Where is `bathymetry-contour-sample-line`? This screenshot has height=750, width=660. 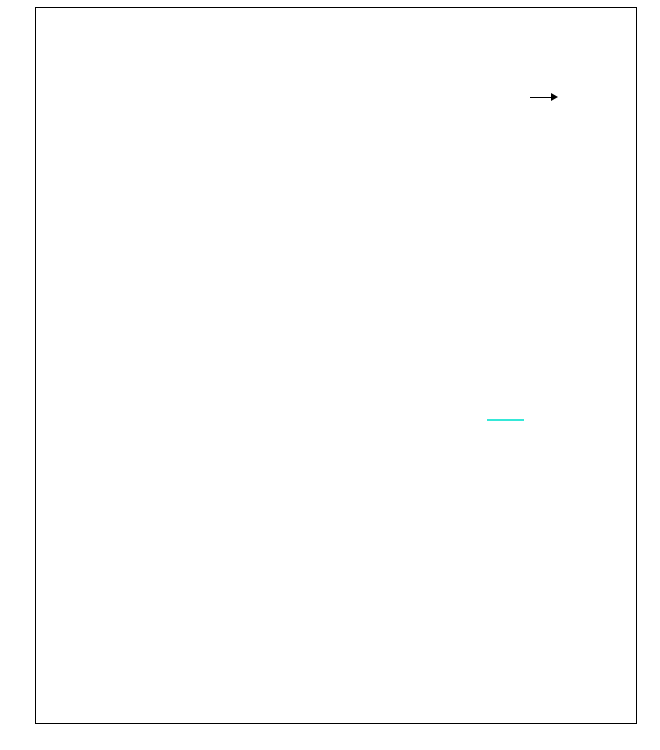 bathymetry-contour-sample-line is located at coordinates (505, 420).